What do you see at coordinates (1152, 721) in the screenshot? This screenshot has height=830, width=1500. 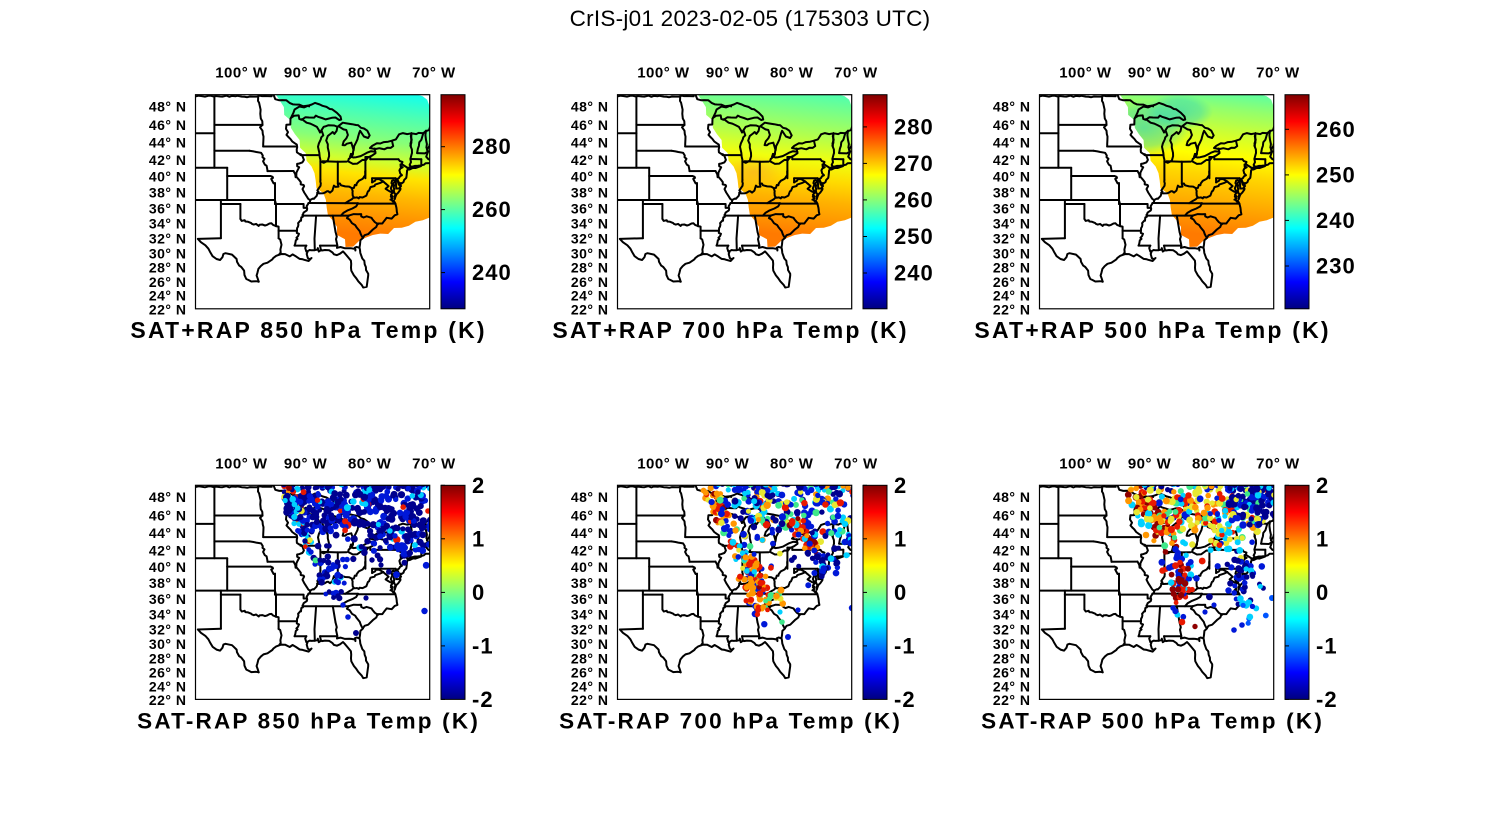 I see `svg-text: SAT-RAP 500 hPa Temp (K)` at bounding box center [1152, 721].